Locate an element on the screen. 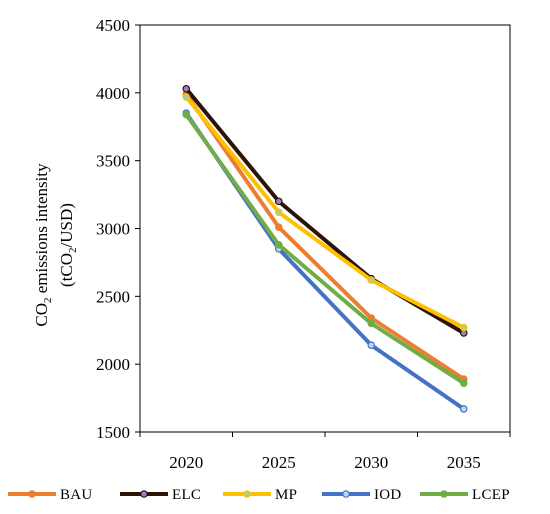 The height and width of the screenshot is (514, 550). legend-item-mp: MP is located at coordinates (260, 495).